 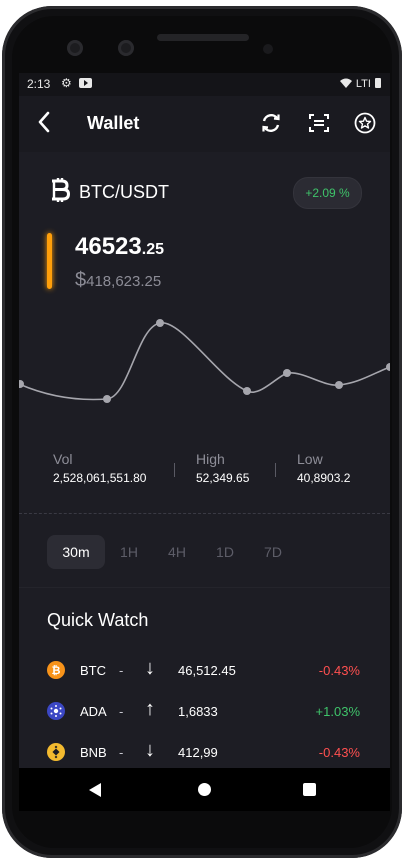 I want to click on status-time: 2:13, so click(x=39, y=84).